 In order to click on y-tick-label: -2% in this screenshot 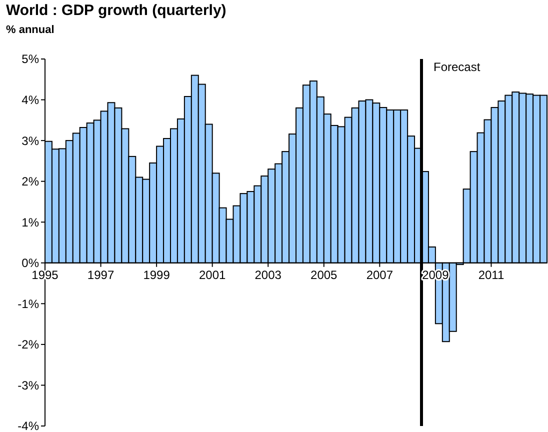, I will do `click(29, 345)`.